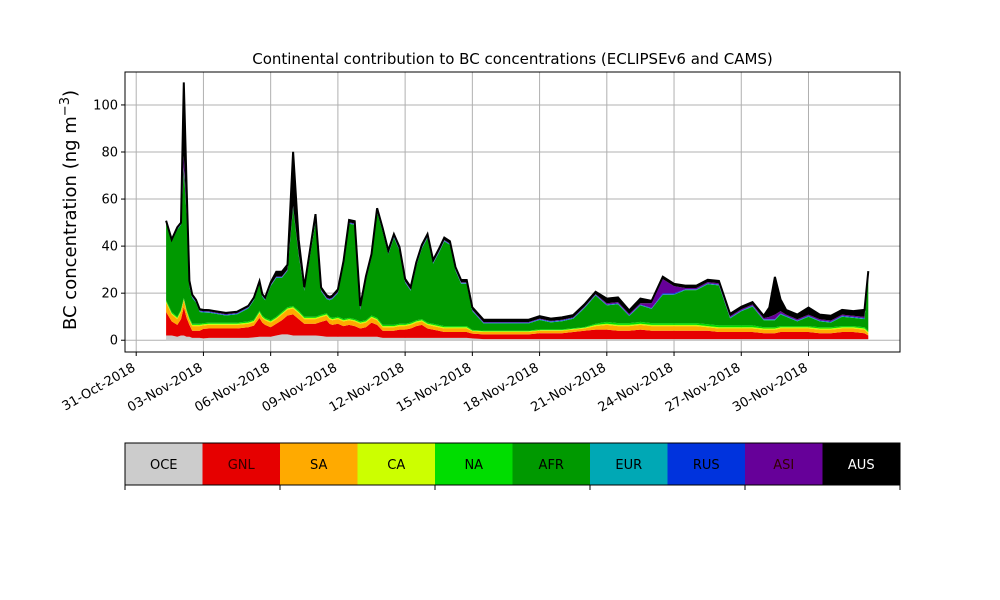 This screenshot has height=600, width=1000. I want to click on legend-colorbar: OCE GNL SA CA NA AFR EUR RUS ASI AUS, so click(512, 466).